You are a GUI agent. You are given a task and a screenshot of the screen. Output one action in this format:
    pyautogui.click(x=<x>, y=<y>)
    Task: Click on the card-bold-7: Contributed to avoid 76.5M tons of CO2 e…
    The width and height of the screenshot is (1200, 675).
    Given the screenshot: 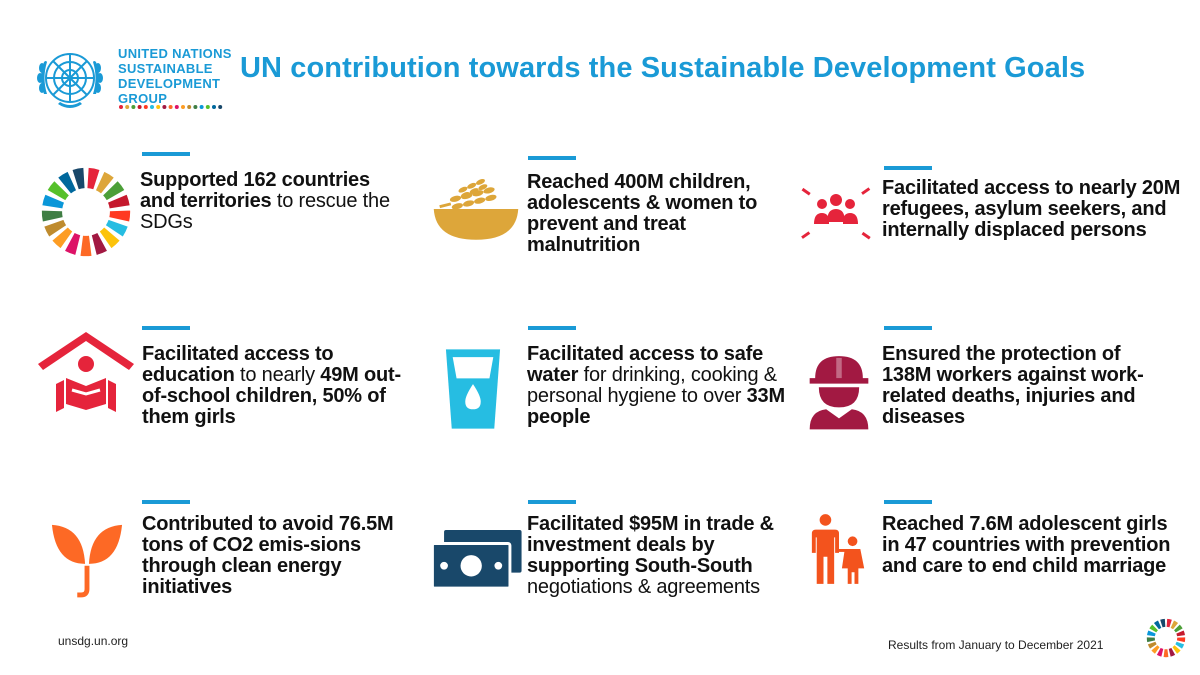 What is the action you would take?
    pyautogui.click(x=268, y=555)
    